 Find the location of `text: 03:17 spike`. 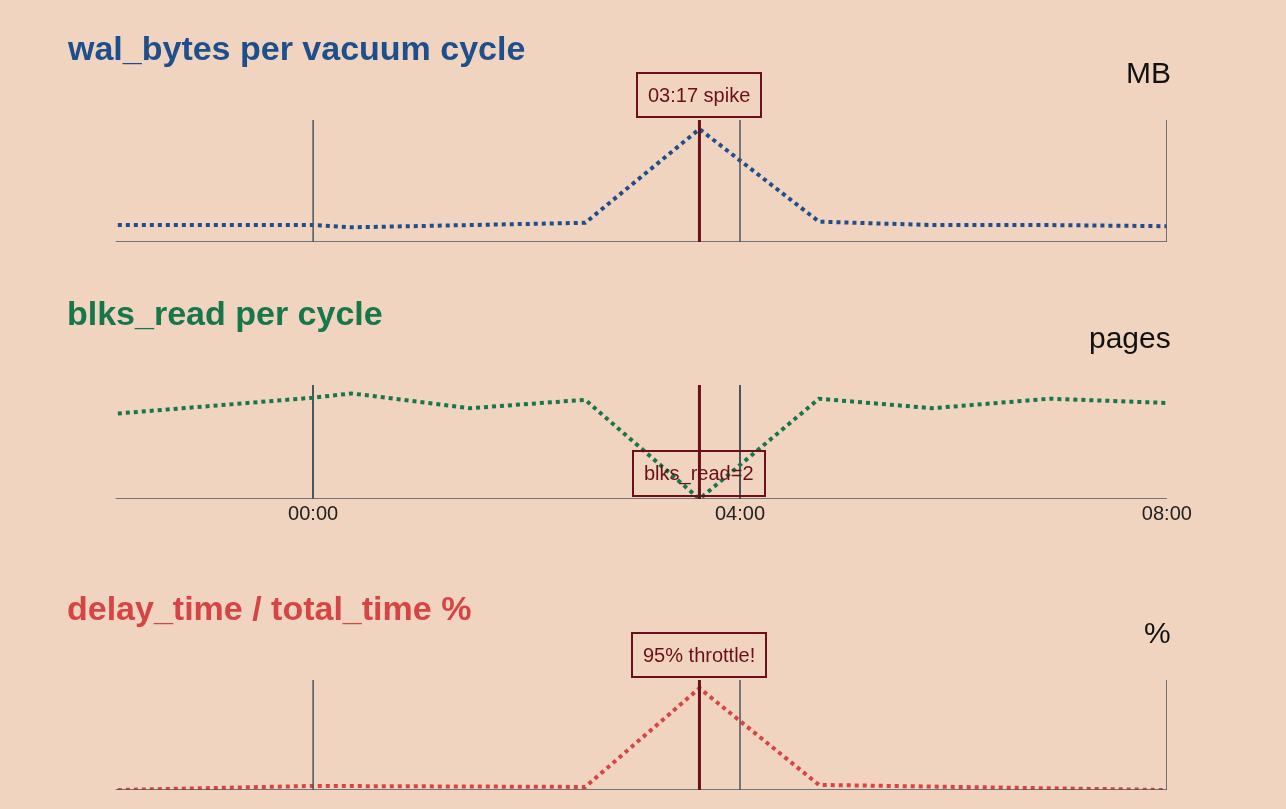

text: 03:17 spike is located at coordinates (699, 95).